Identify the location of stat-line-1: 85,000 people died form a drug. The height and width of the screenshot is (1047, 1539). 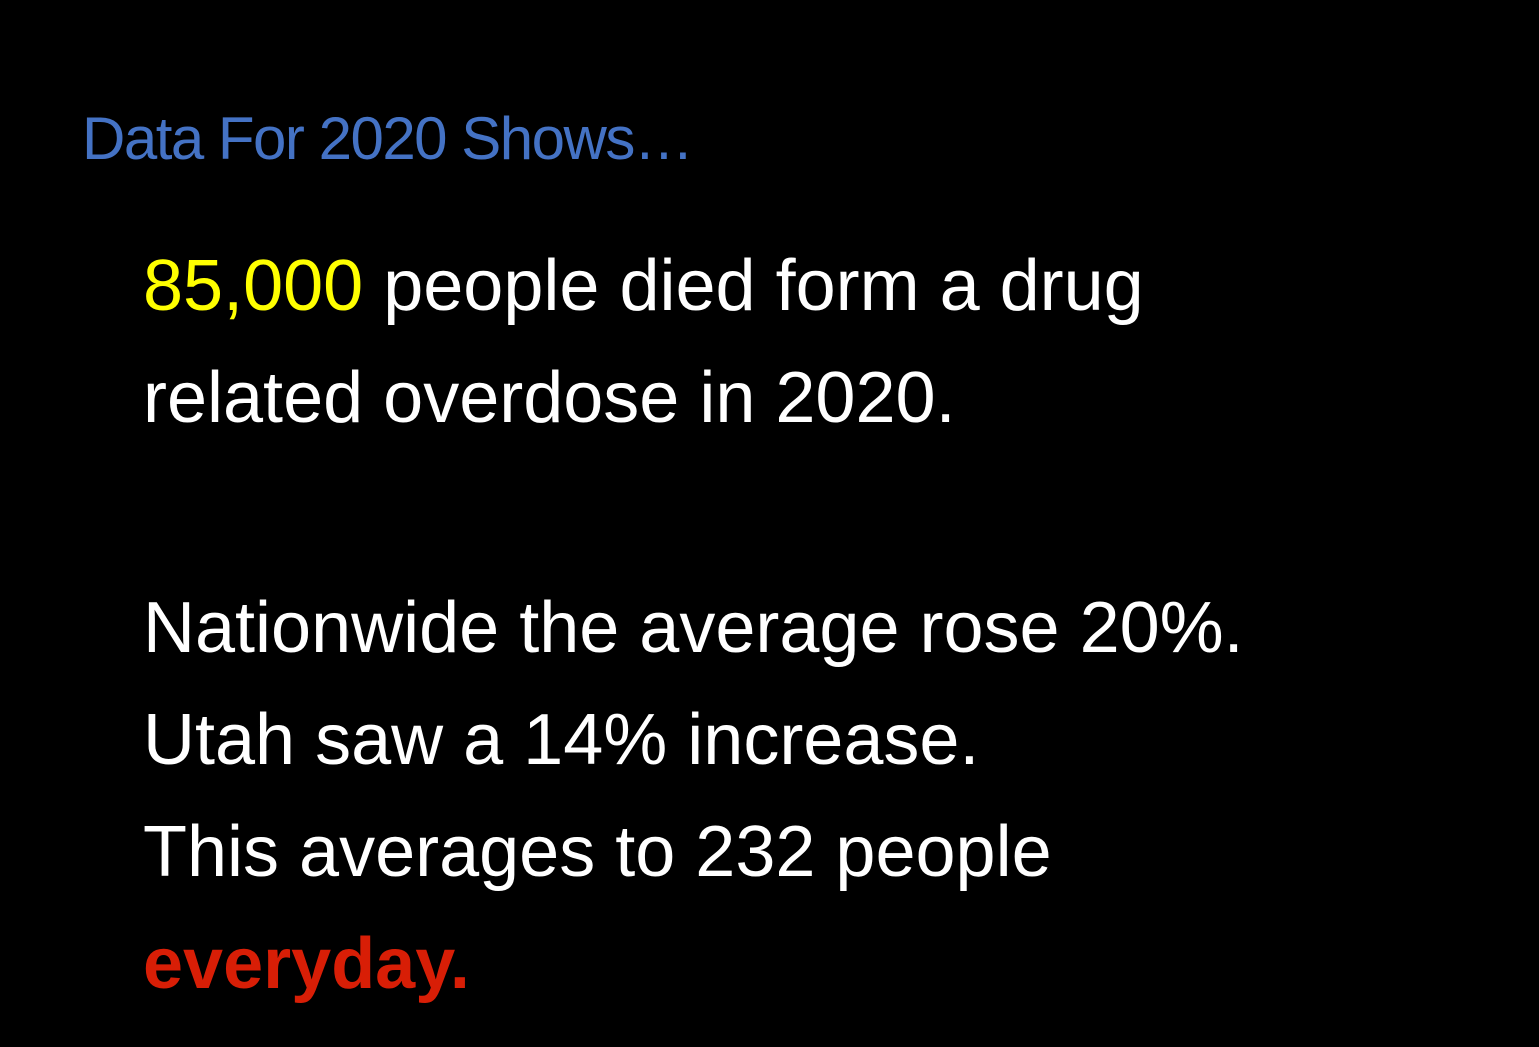
(833, 286).